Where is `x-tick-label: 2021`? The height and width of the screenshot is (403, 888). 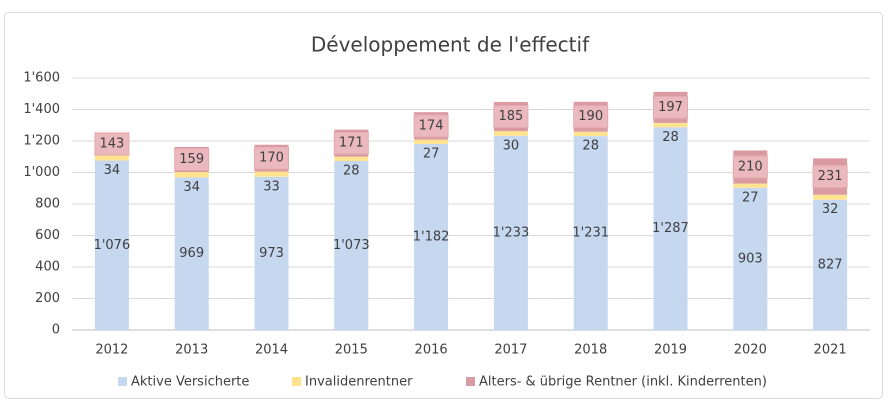
x-tick-label: 2021 is located at coordinates (830, 350).